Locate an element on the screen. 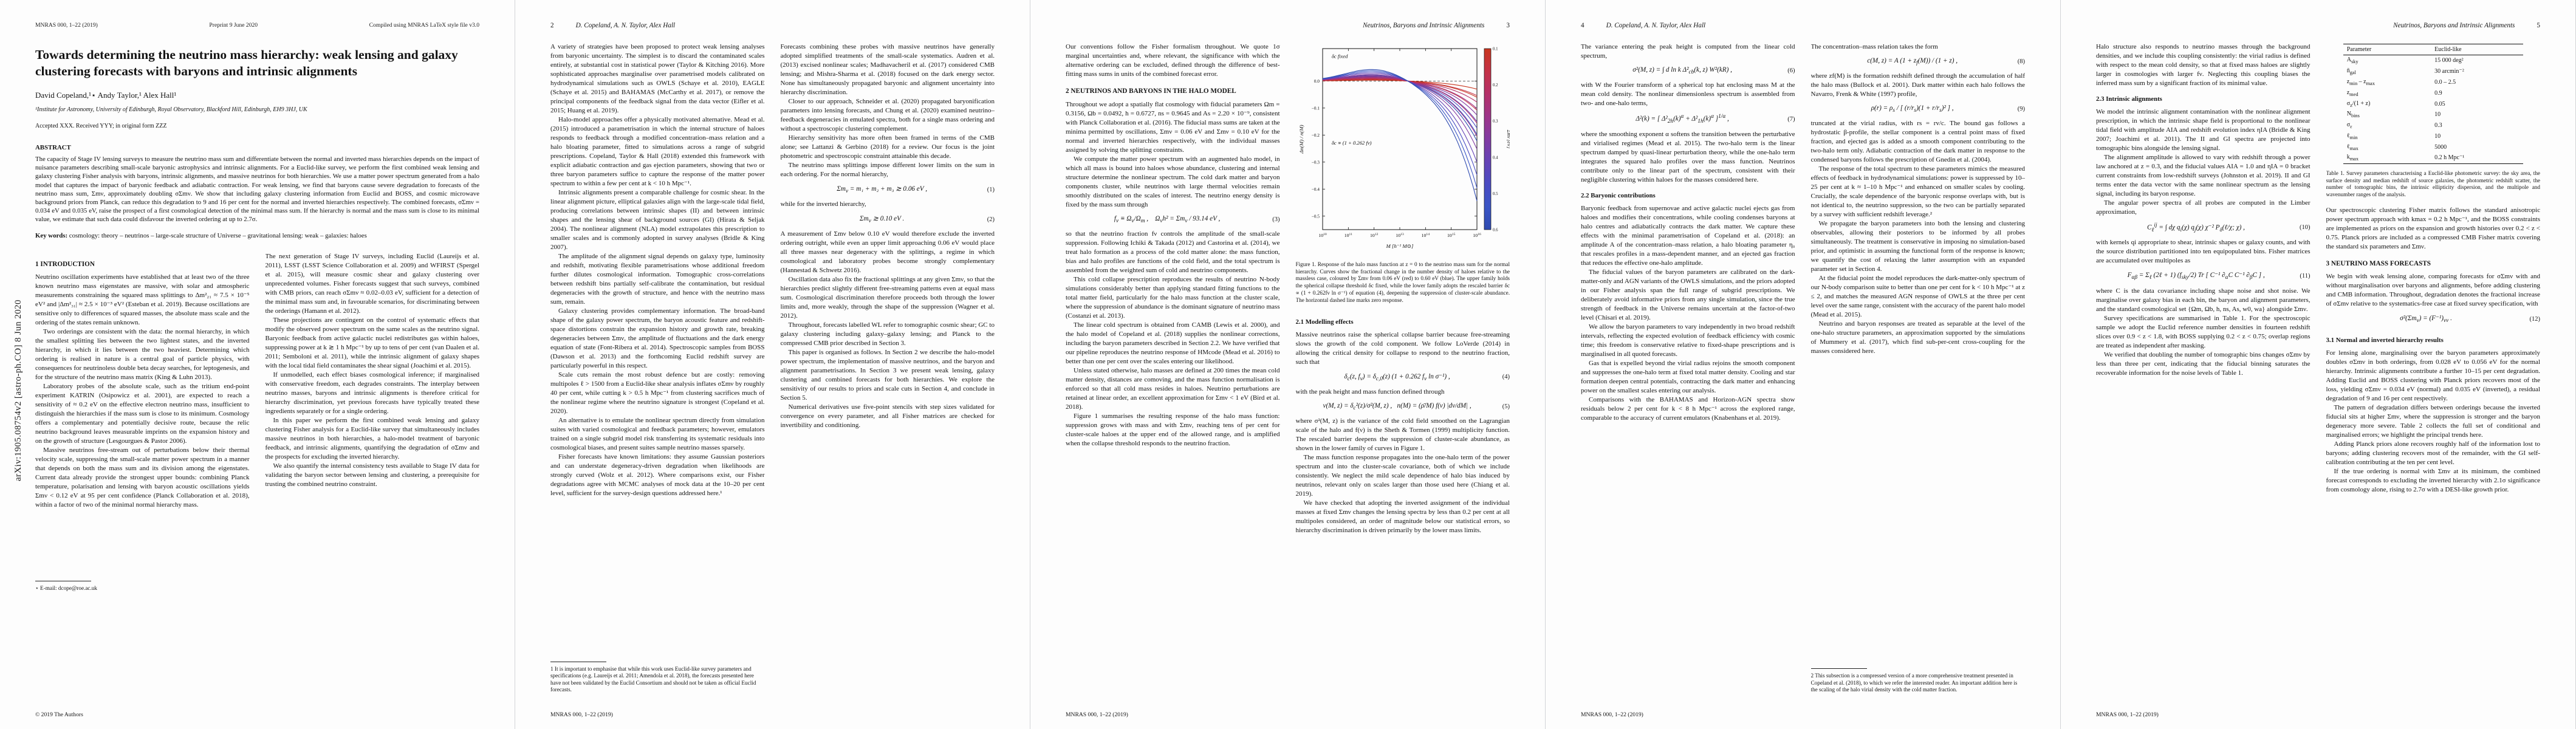 This screenshot has height=729, width=2576. svg-text: 1013 is located at coordinates (1400, 236).